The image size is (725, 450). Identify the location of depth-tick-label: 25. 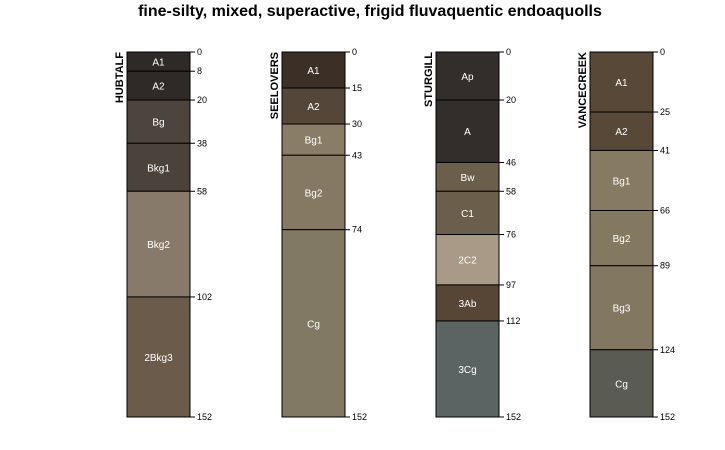
(665, 112).